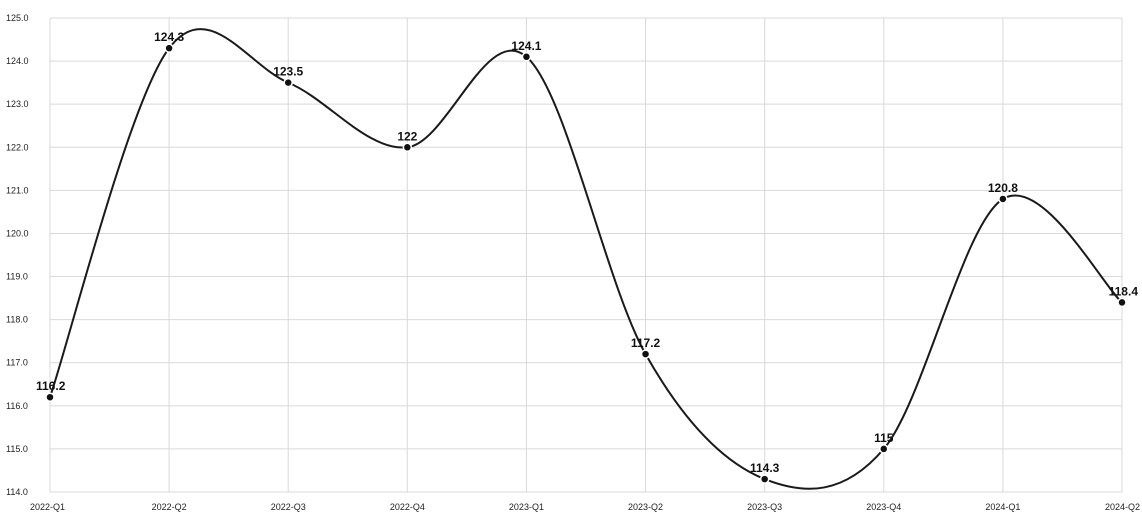  Describe the element at coordinates (17, 363) in the screenshot. I see `y-tick-label: 117.0` at that location.